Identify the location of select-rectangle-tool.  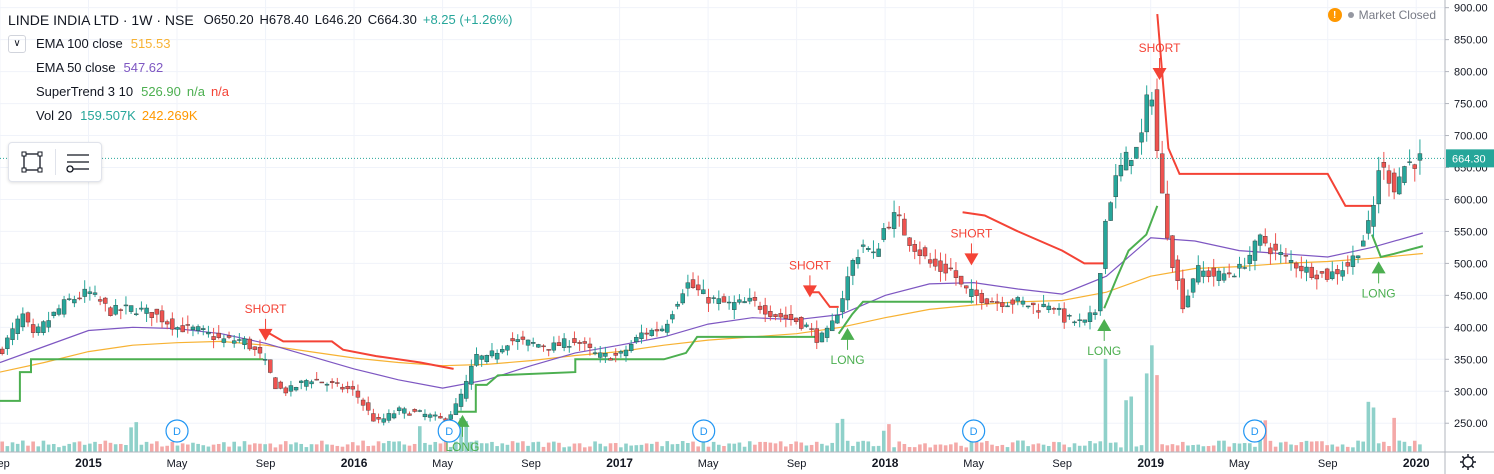
(32, 162).